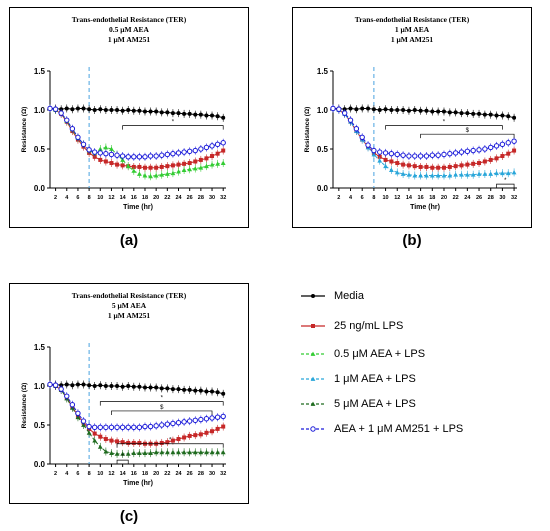  I want to click on legend-label-am251: AEA + 1 μM AM251 + LPS, so click(399, 429).